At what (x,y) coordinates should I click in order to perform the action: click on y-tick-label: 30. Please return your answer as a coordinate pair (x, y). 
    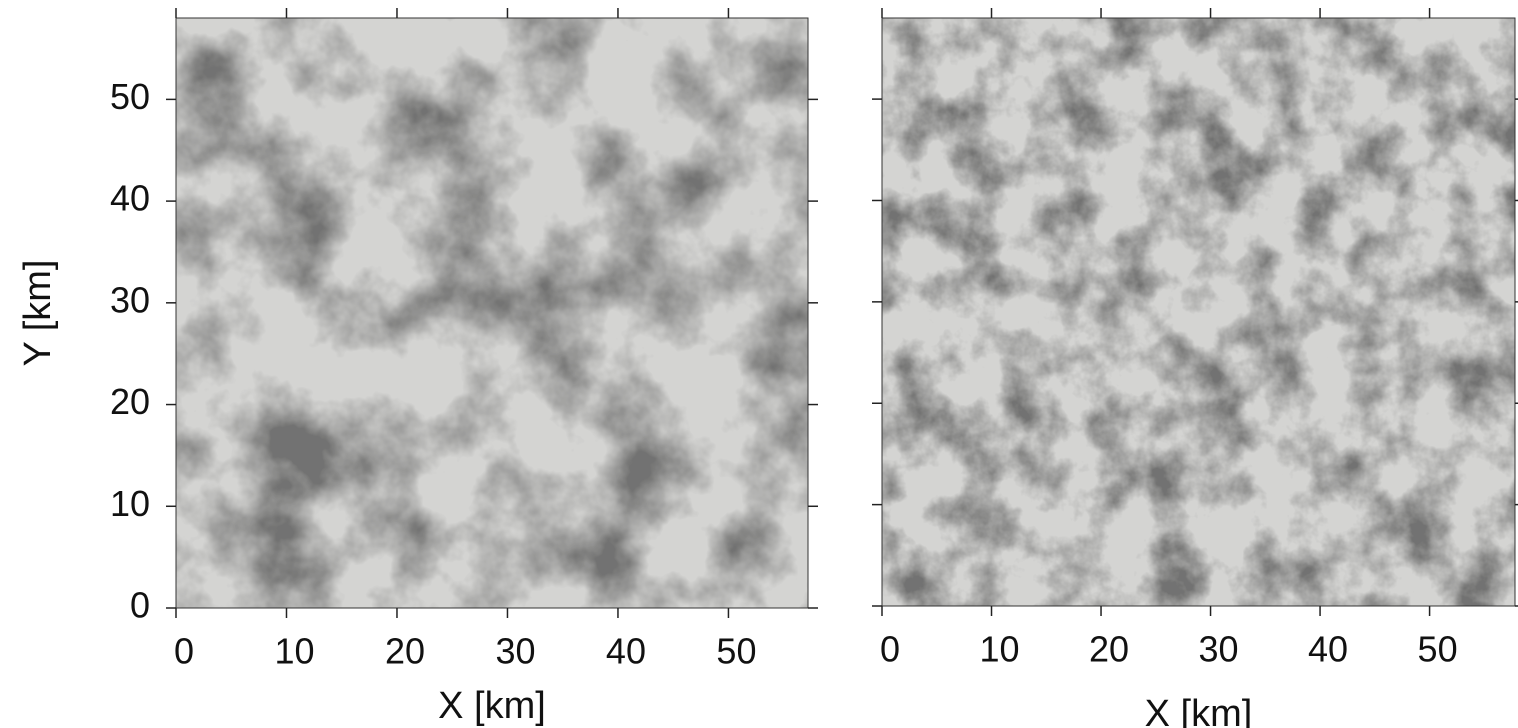
    Looking at the image, I should click on (130, 299).